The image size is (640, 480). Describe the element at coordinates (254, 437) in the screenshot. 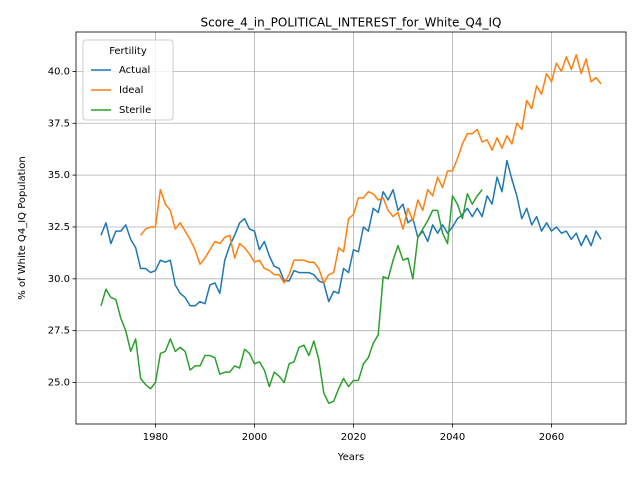

I see `x-tick-label: 2000` at that location.